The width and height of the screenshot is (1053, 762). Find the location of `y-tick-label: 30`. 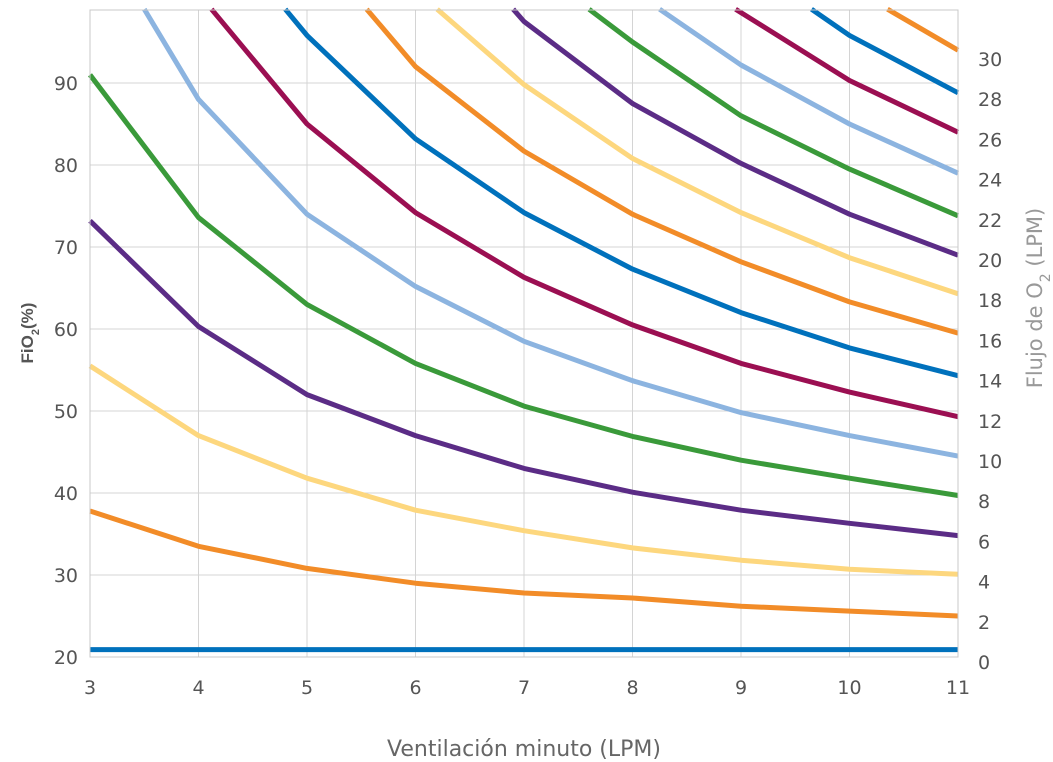

y-tick-label: 30 is located at coordinates (66, 576).